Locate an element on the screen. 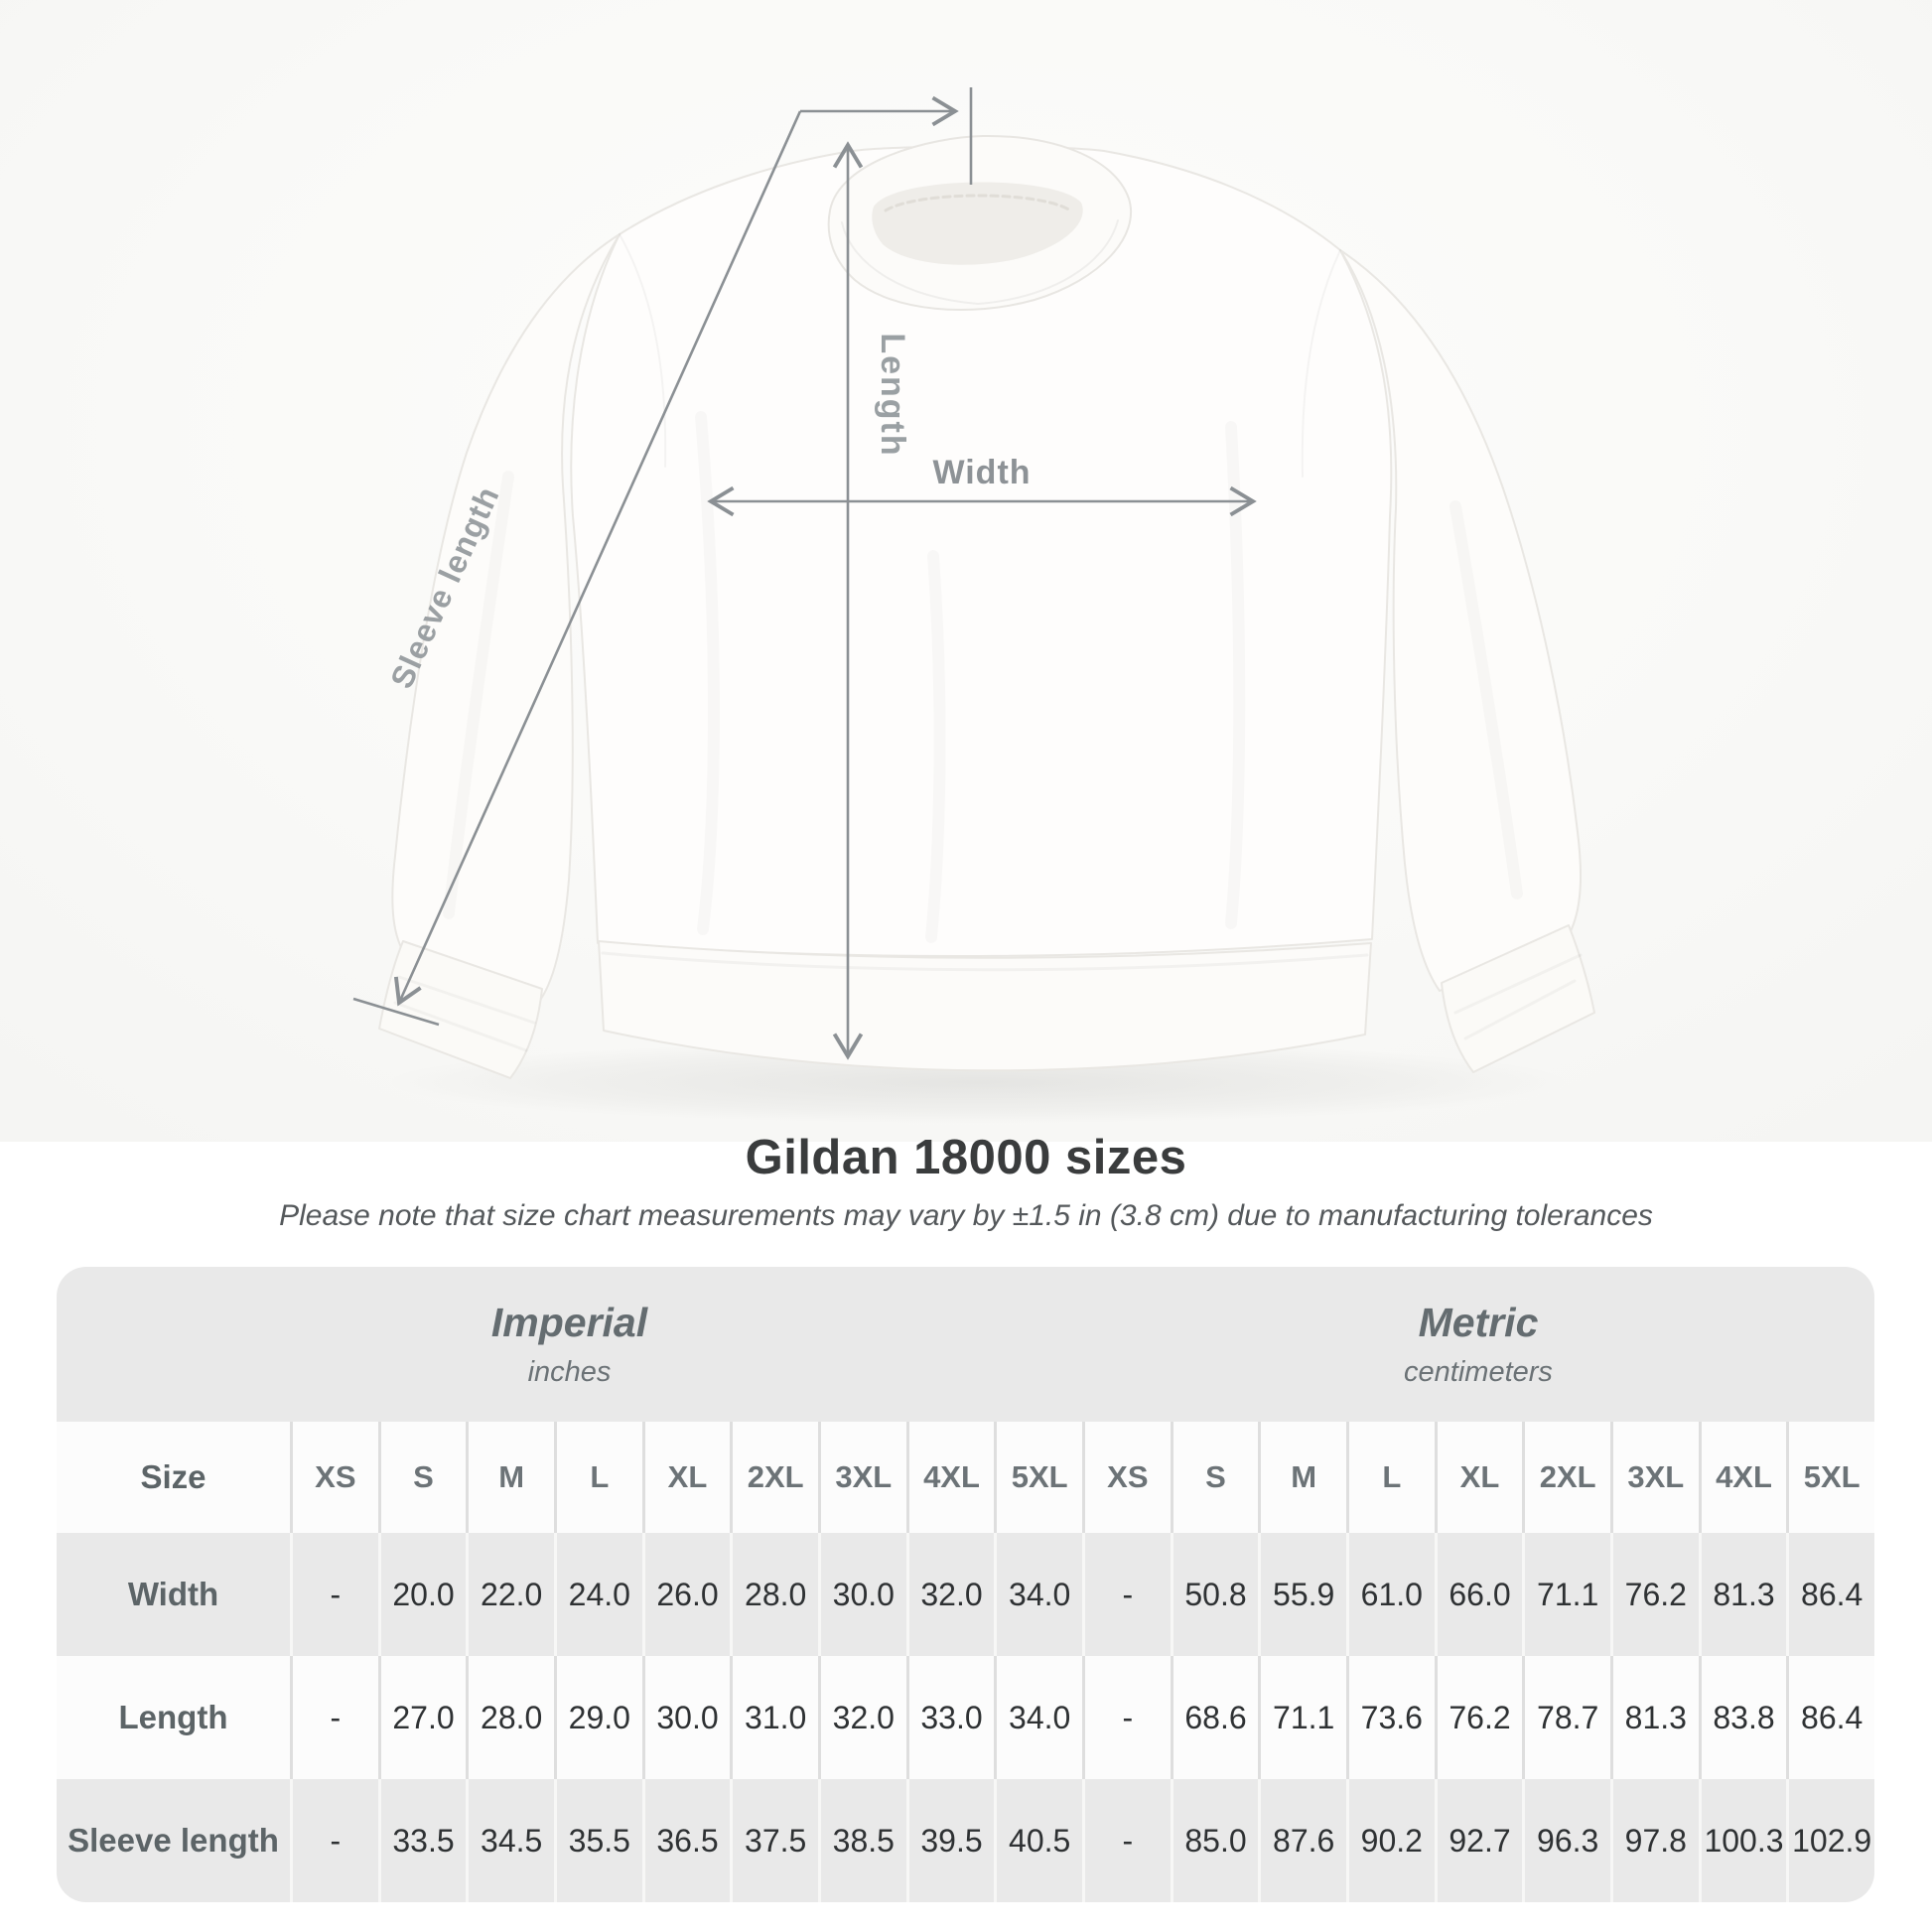 The width and height of the screenshot is (1932, 1932). table-cell: 68.6 is located at coordinates (1215, 1717).